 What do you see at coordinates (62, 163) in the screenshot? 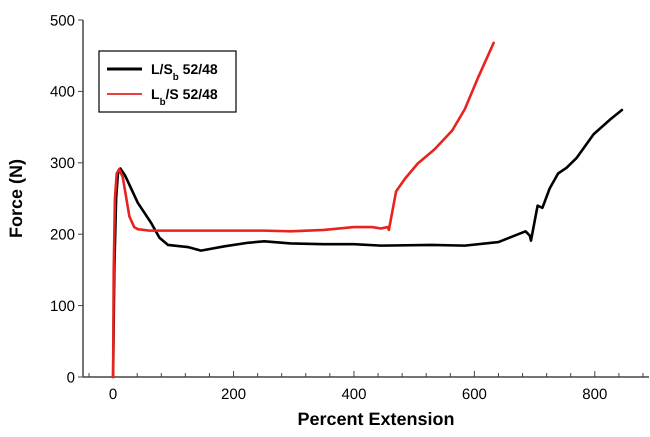
I see `y-tick-label: 300` at bounding box center [62, 163].